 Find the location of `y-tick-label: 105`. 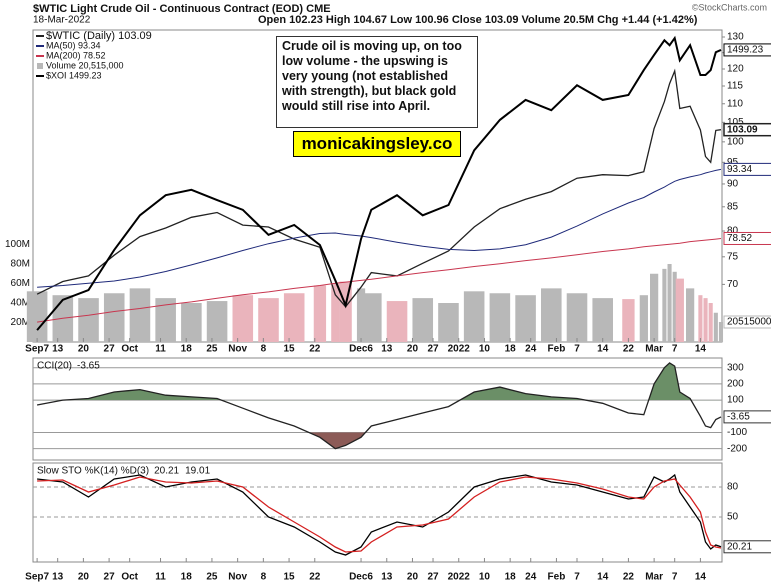

y-tick-label: 105 is located at coordinates (735, 122).